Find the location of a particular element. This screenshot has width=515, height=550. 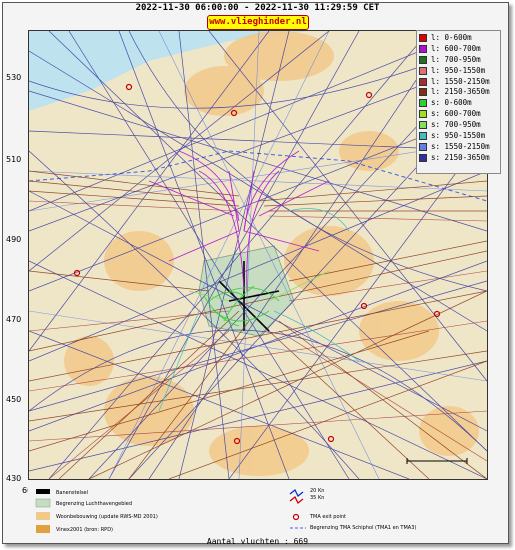

legend-entry: s: 600-700m is located at coordinates (458, 114).